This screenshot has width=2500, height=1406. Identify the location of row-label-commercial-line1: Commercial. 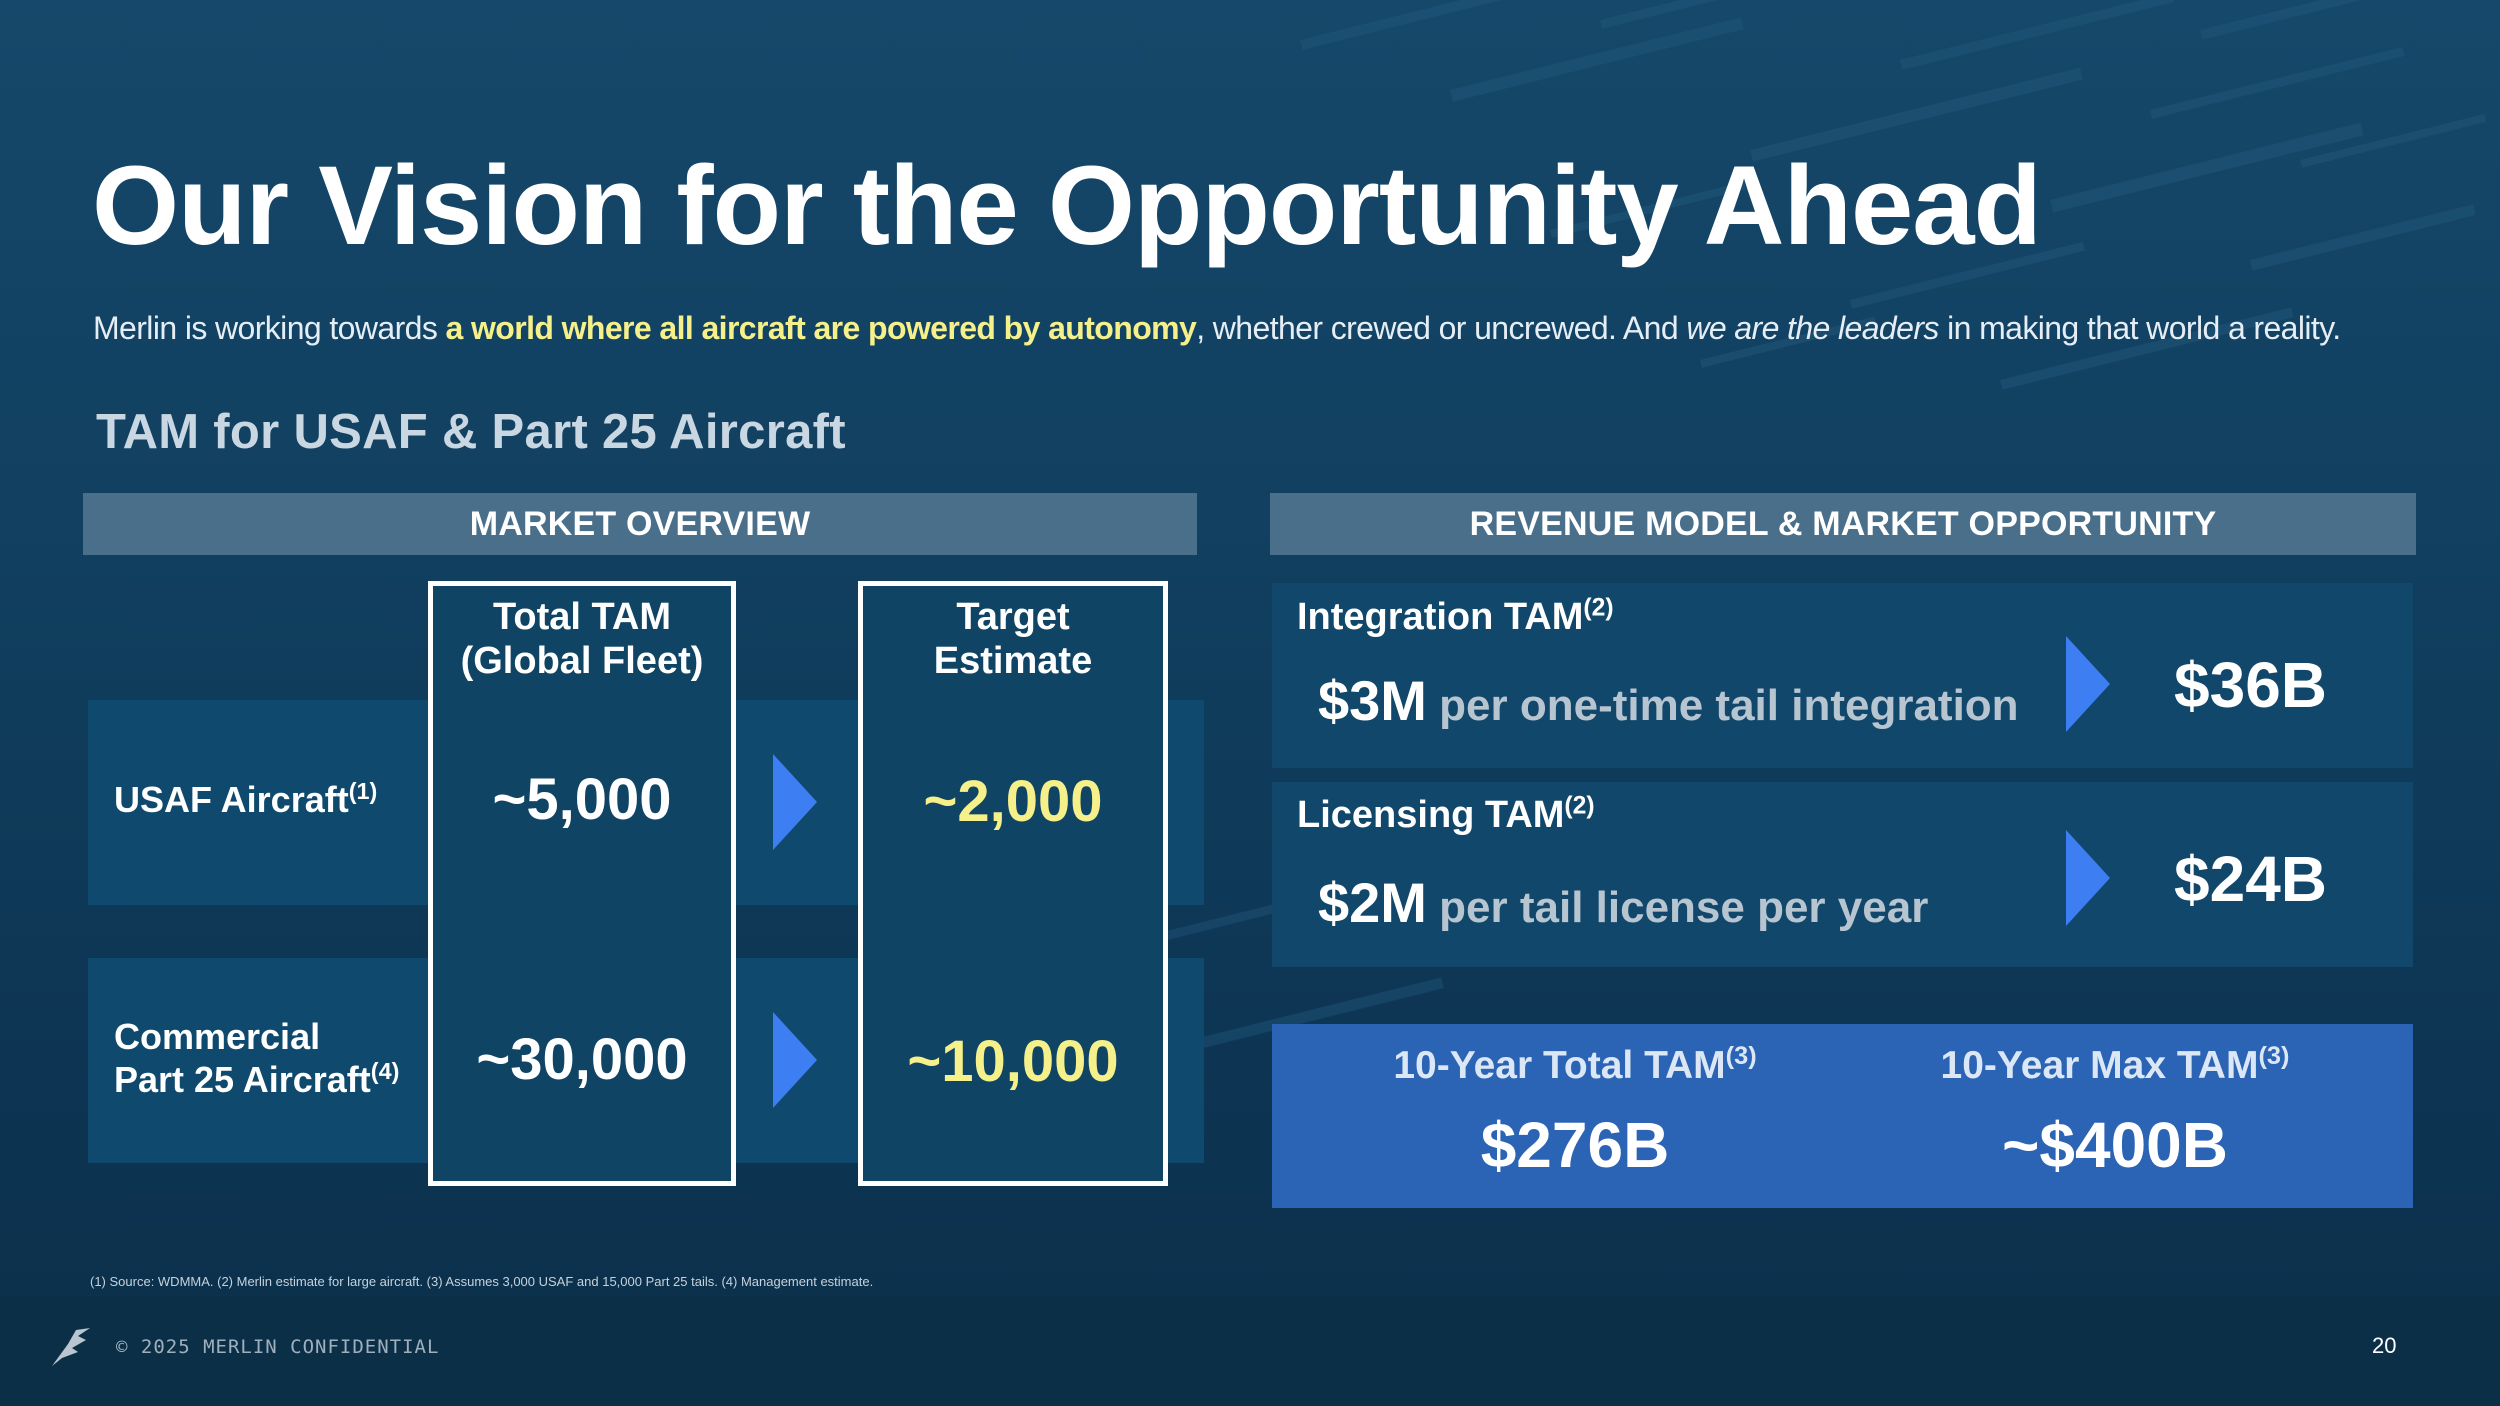
(217, 1036).